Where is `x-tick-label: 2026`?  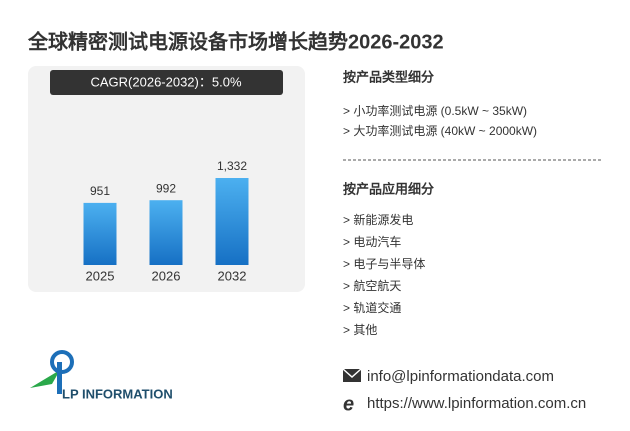 x-tick-label: 2026 is located at coordinates (166, 275).